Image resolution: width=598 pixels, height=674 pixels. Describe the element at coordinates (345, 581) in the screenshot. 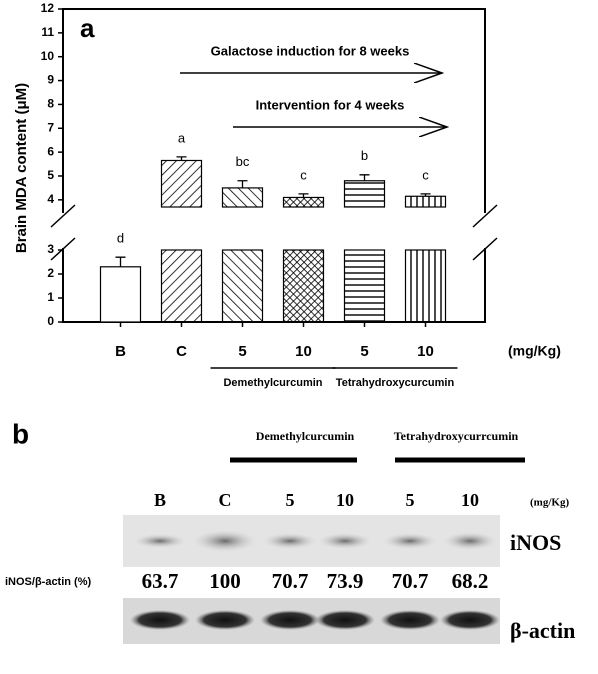

I see `ratio-value: 73.9` at that location.